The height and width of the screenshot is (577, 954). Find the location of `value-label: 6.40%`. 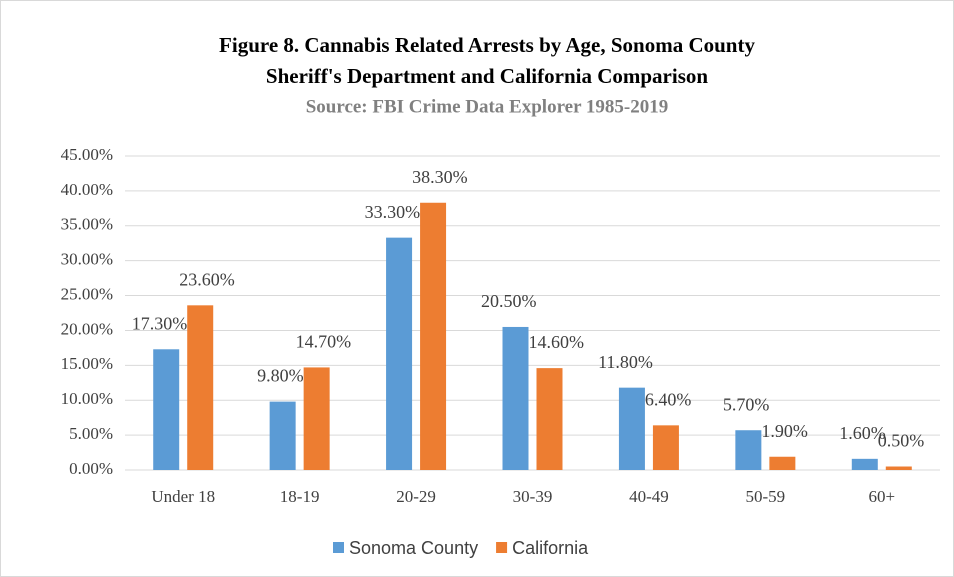

value-label: 6.40% is located at coordinates (668, 399).